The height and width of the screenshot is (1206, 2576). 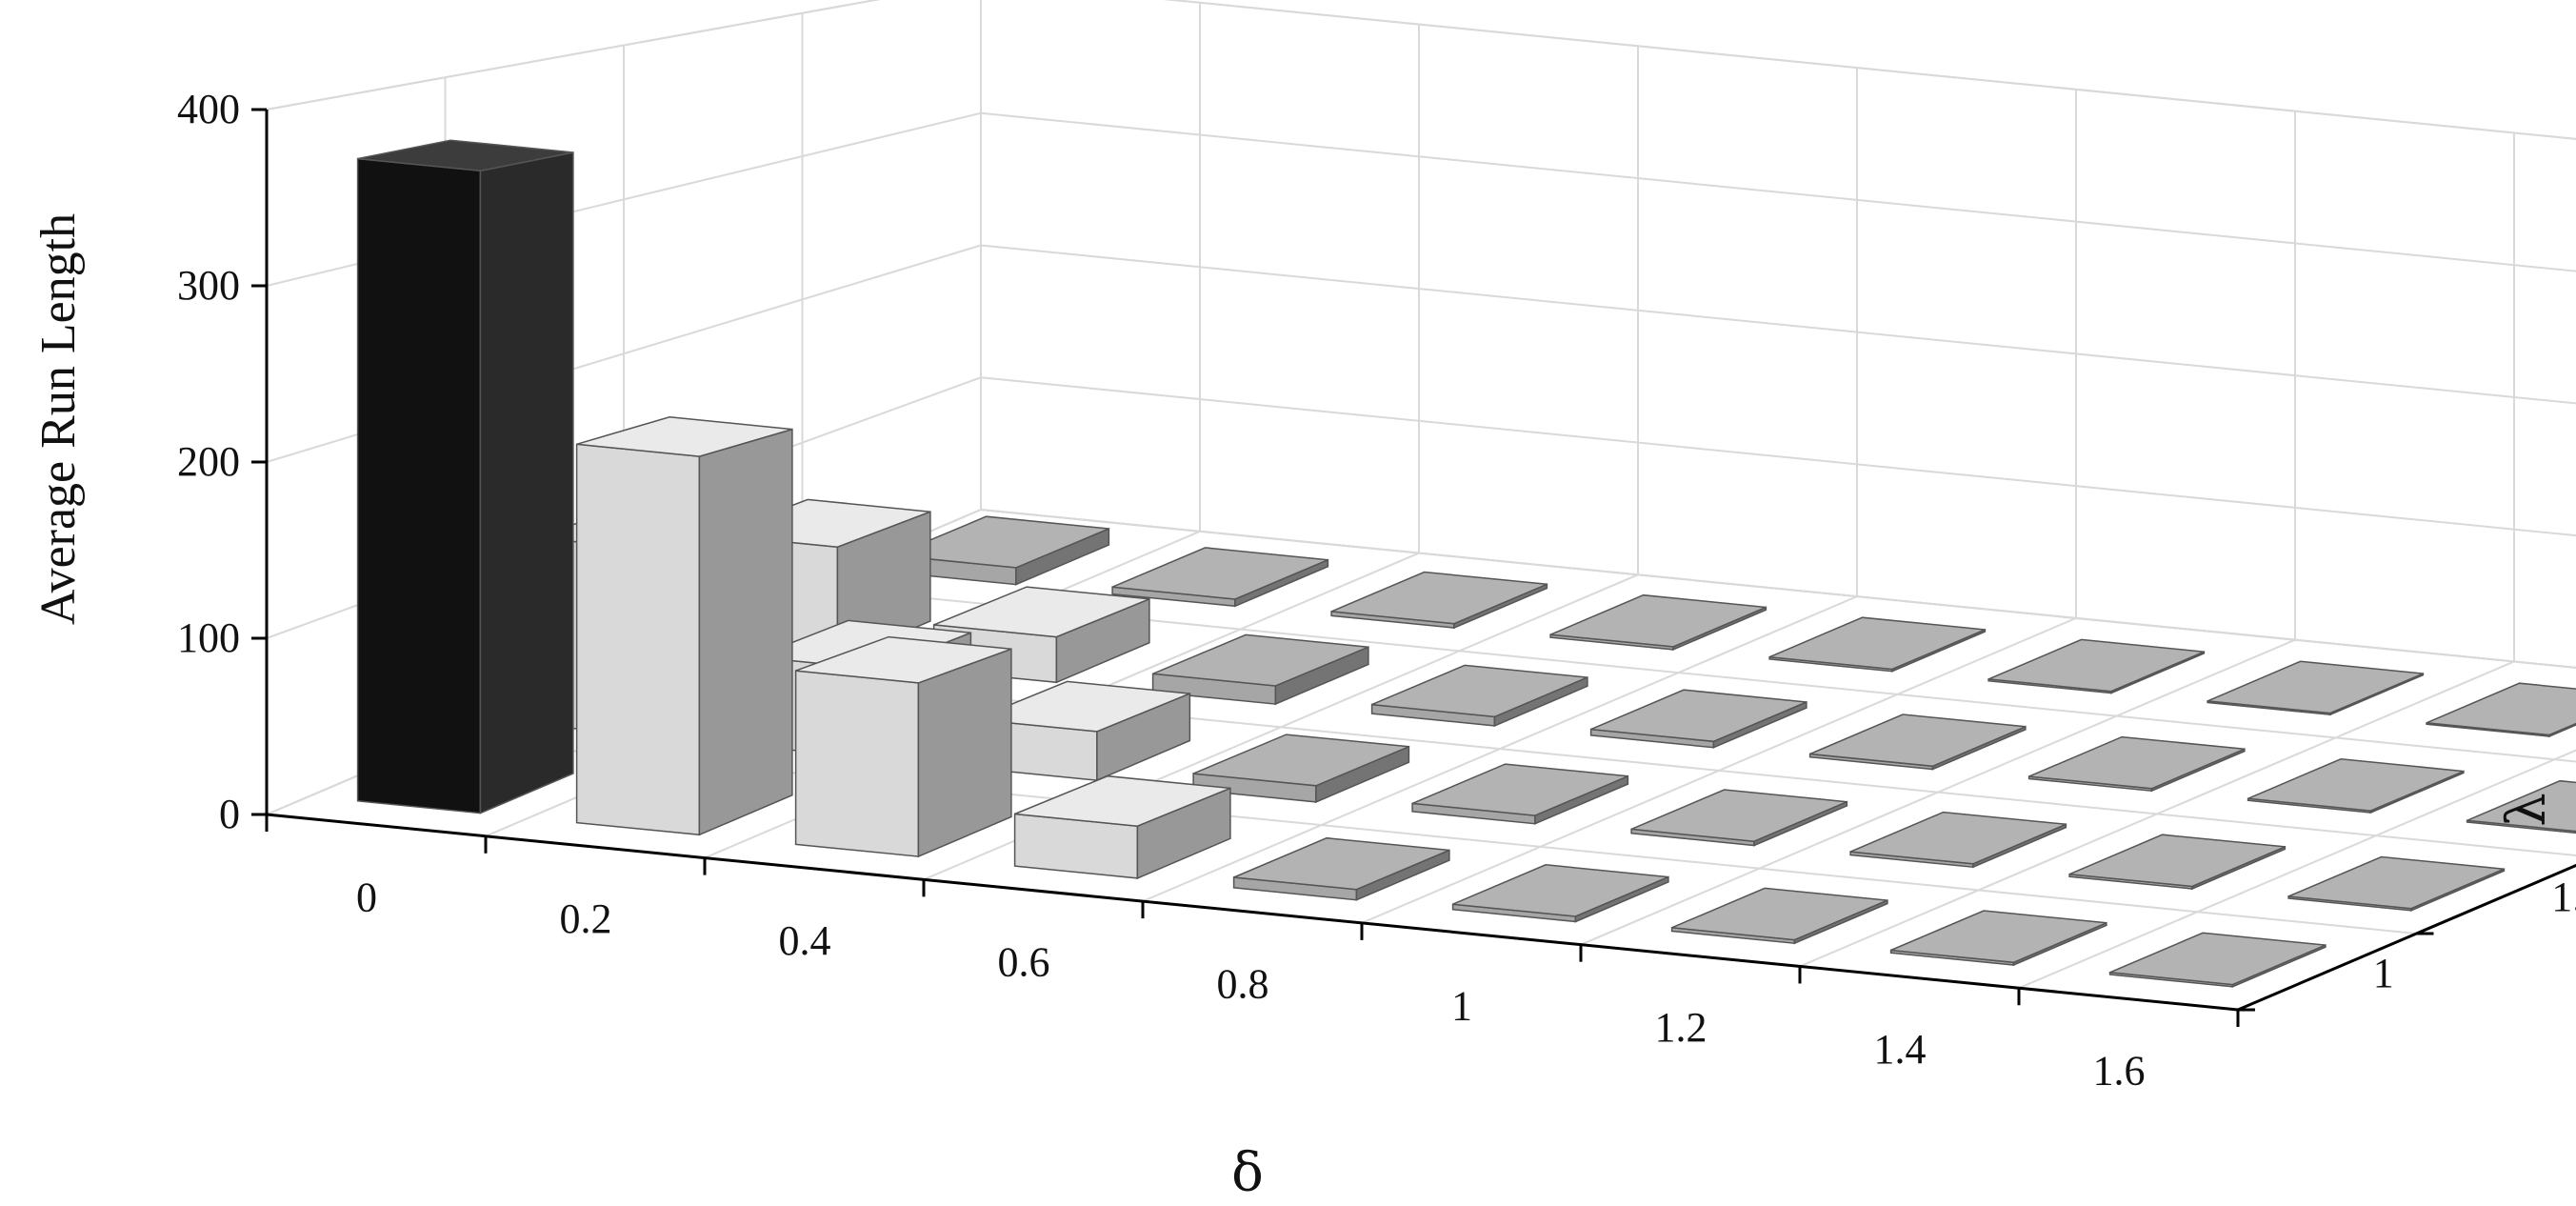 What do you see at coordinates (229, 814) in the screenshot?
I see `value-tick-label: 0` at bounding box center [229, 814].